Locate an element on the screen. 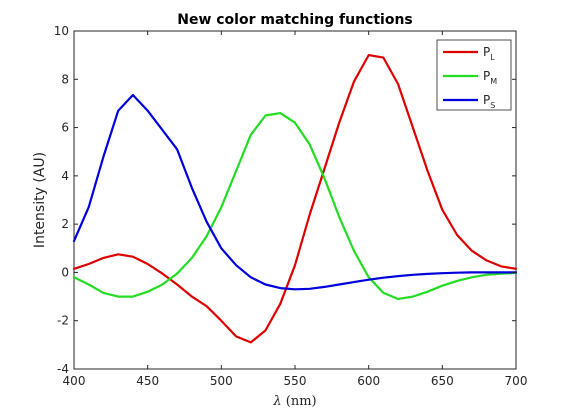  y-tick-label: 6 is located at coordinates (65, 128).